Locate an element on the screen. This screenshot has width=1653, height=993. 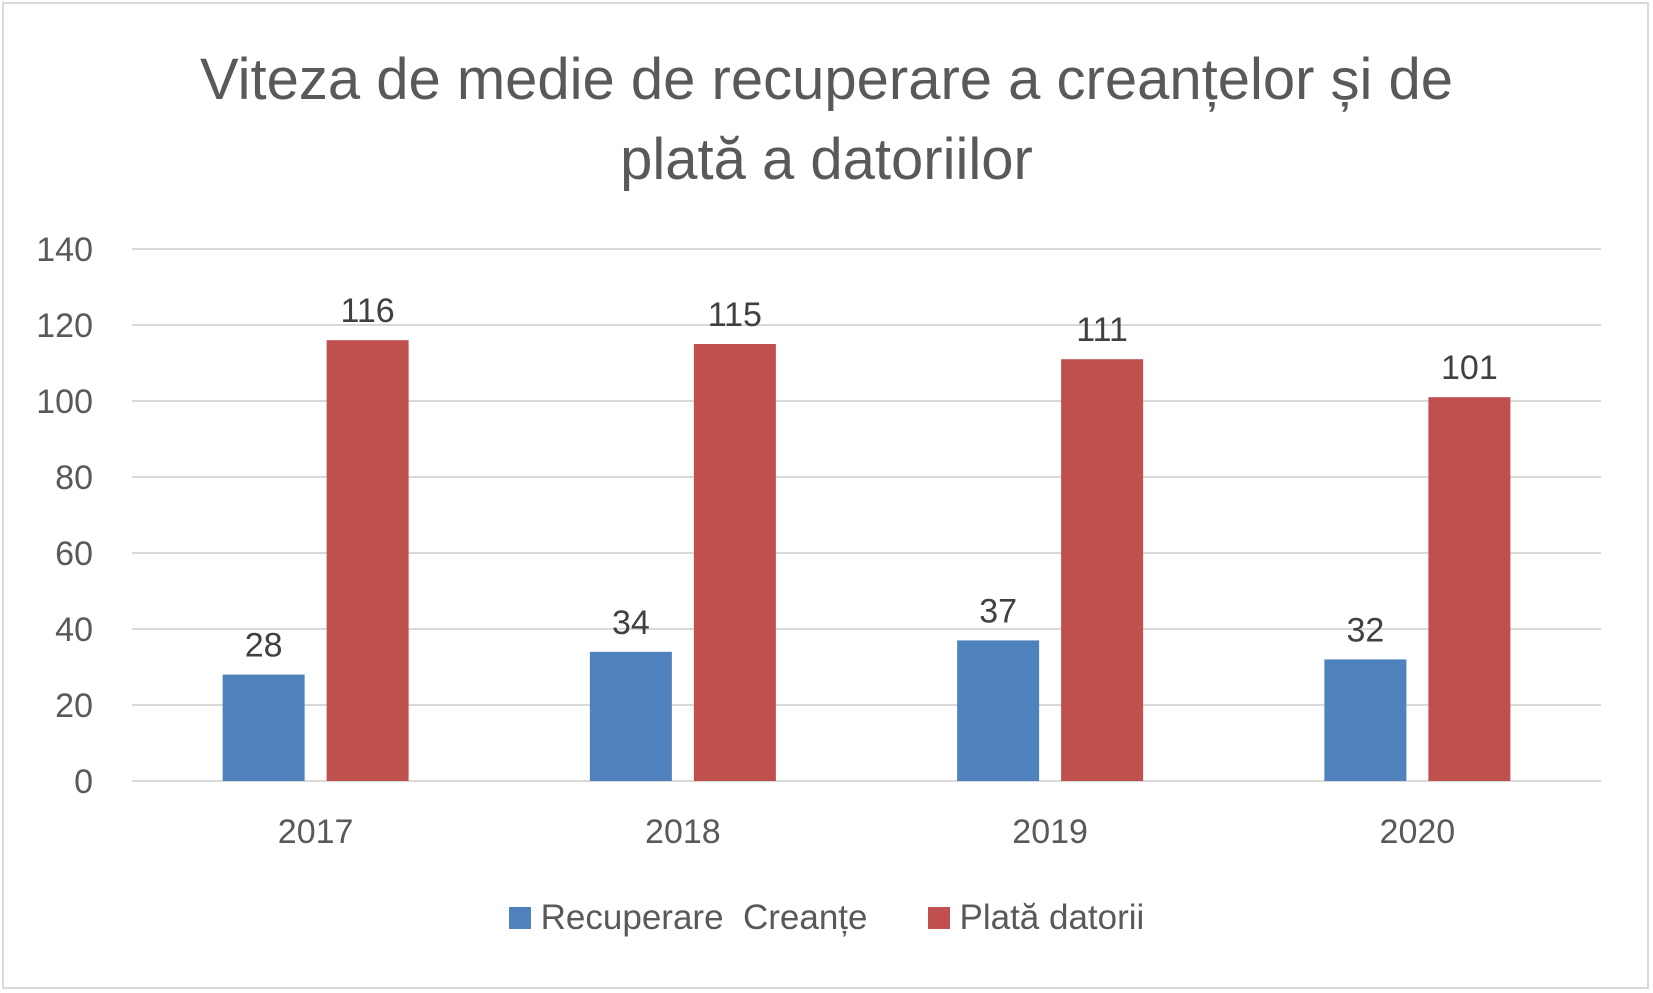
legend-swatch-plata is located at coordinates (938, 918).